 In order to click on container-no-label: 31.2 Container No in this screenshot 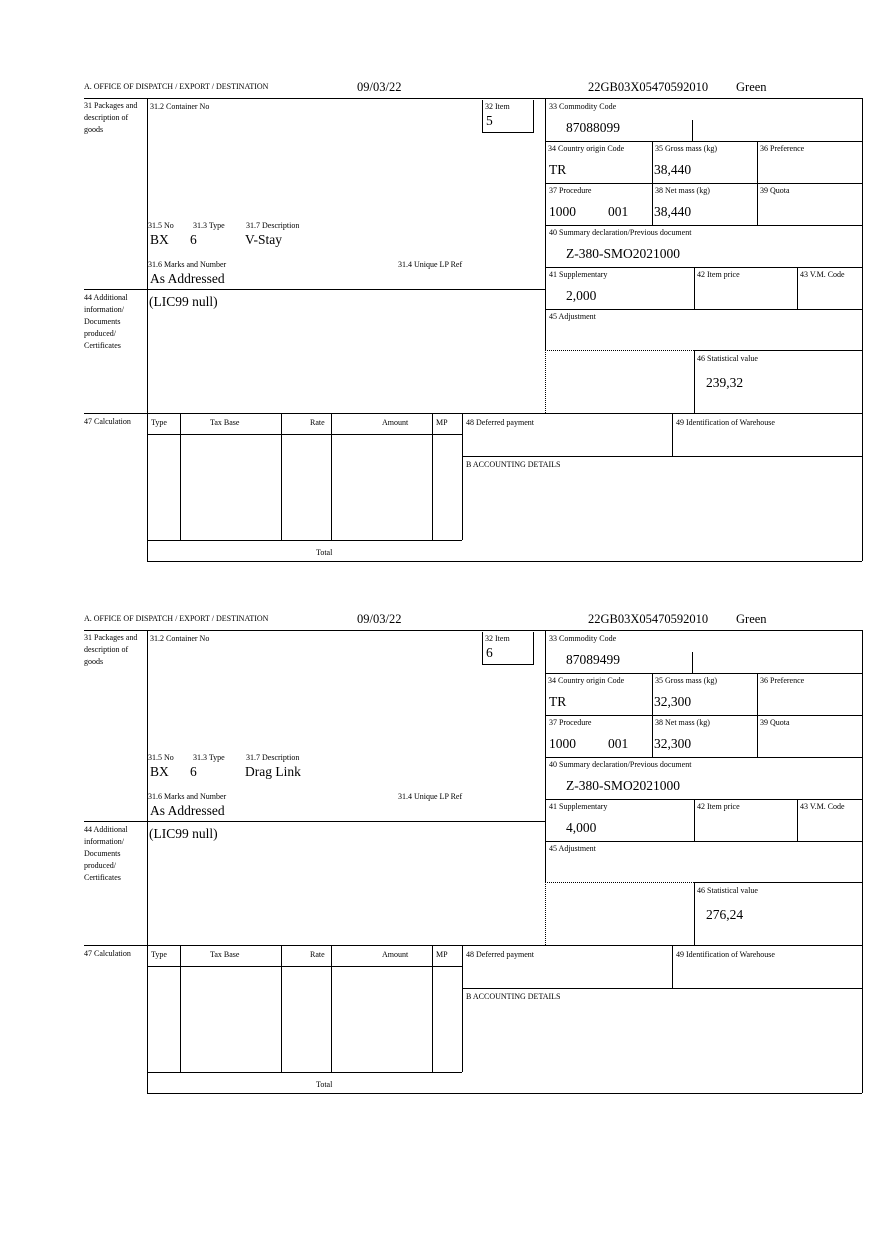, I will do `click(180, 106)`.